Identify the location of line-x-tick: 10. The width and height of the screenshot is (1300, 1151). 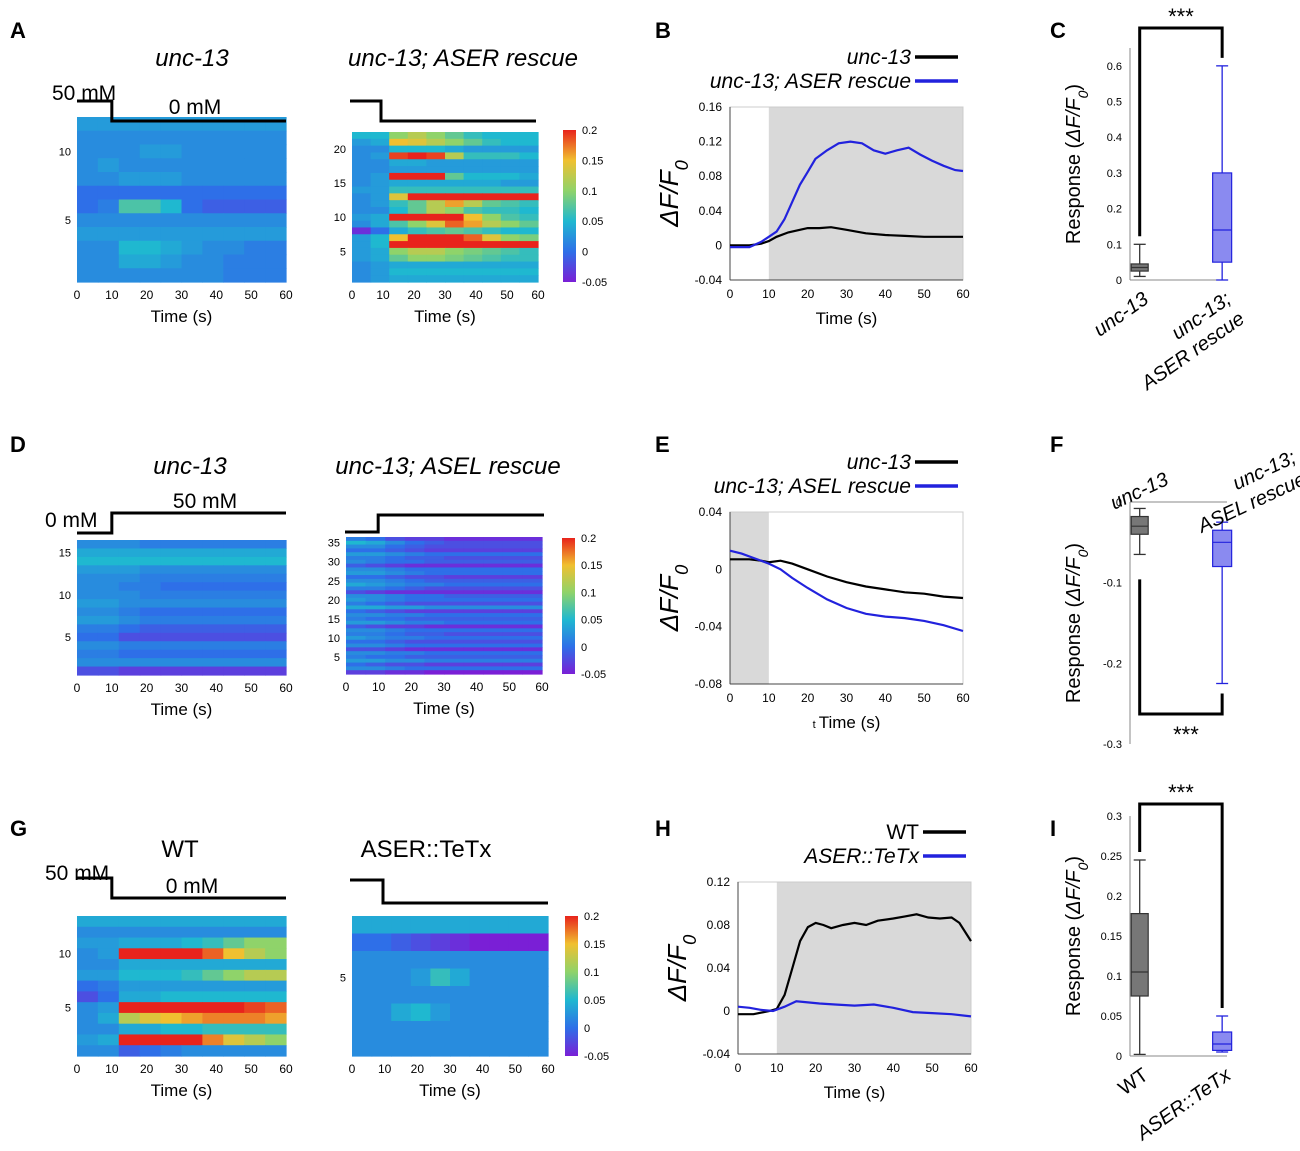
(769, 698).